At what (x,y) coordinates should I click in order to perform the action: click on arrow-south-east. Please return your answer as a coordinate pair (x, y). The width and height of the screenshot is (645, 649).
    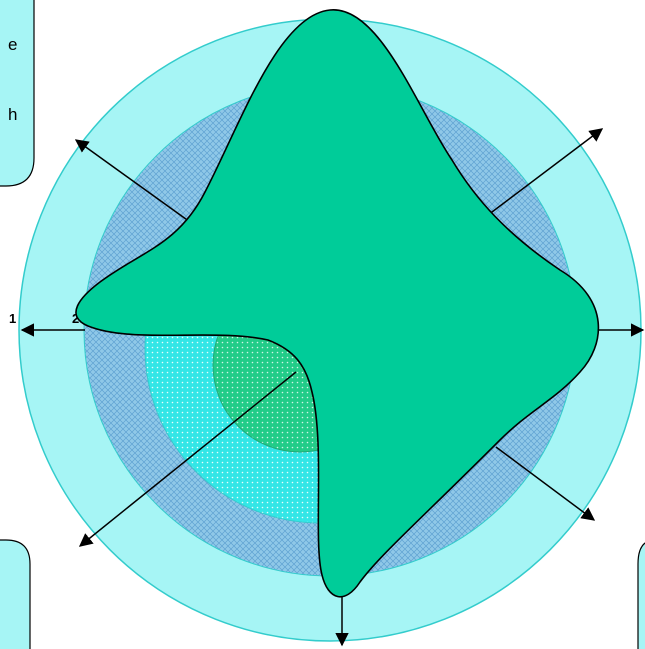
    Looking at the image, I should click on (545, 483).